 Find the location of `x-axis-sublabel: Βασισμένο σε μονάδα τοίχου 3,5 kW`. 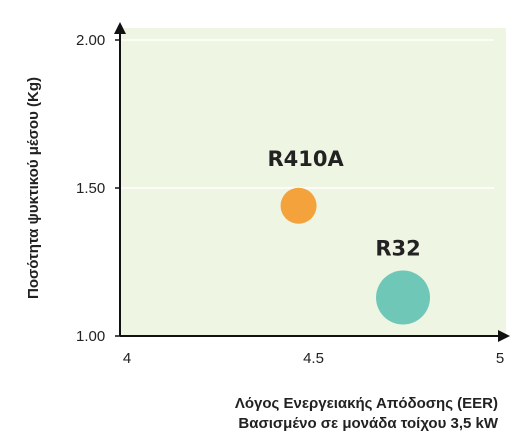

x-axis-sublabel: Βασισμένο σε μονάδα τοίχου 3,5 kW is located at coordinates (368, 423).